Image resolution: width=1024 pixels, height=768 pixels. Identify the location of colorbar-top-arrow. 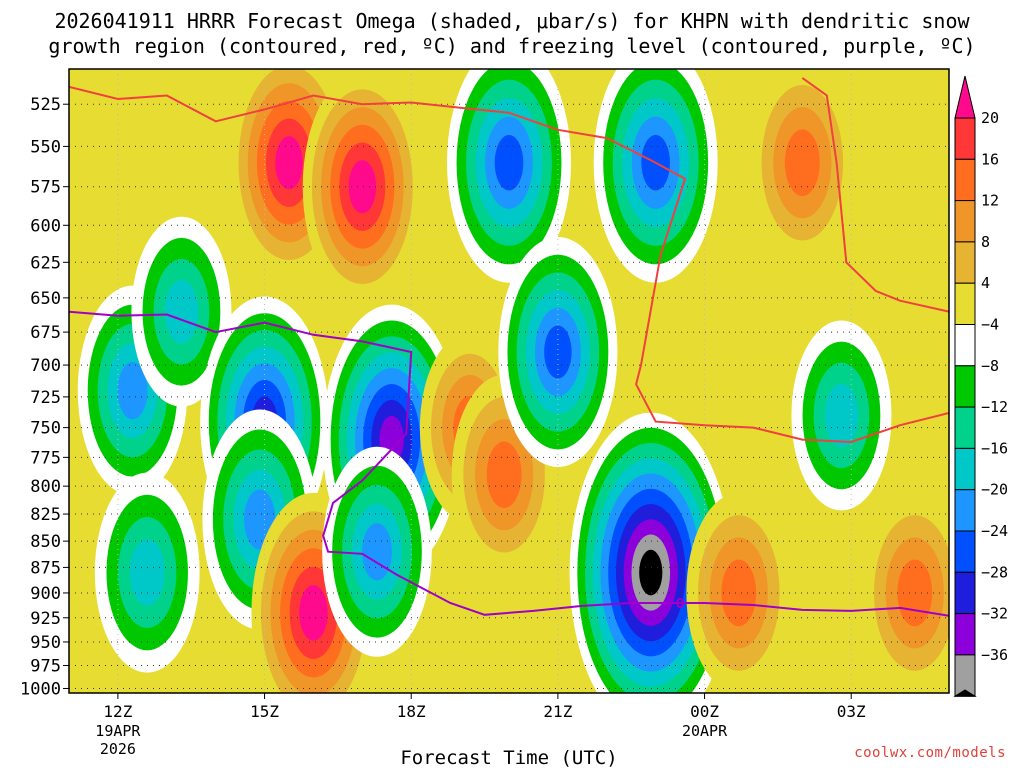
(965, 97).